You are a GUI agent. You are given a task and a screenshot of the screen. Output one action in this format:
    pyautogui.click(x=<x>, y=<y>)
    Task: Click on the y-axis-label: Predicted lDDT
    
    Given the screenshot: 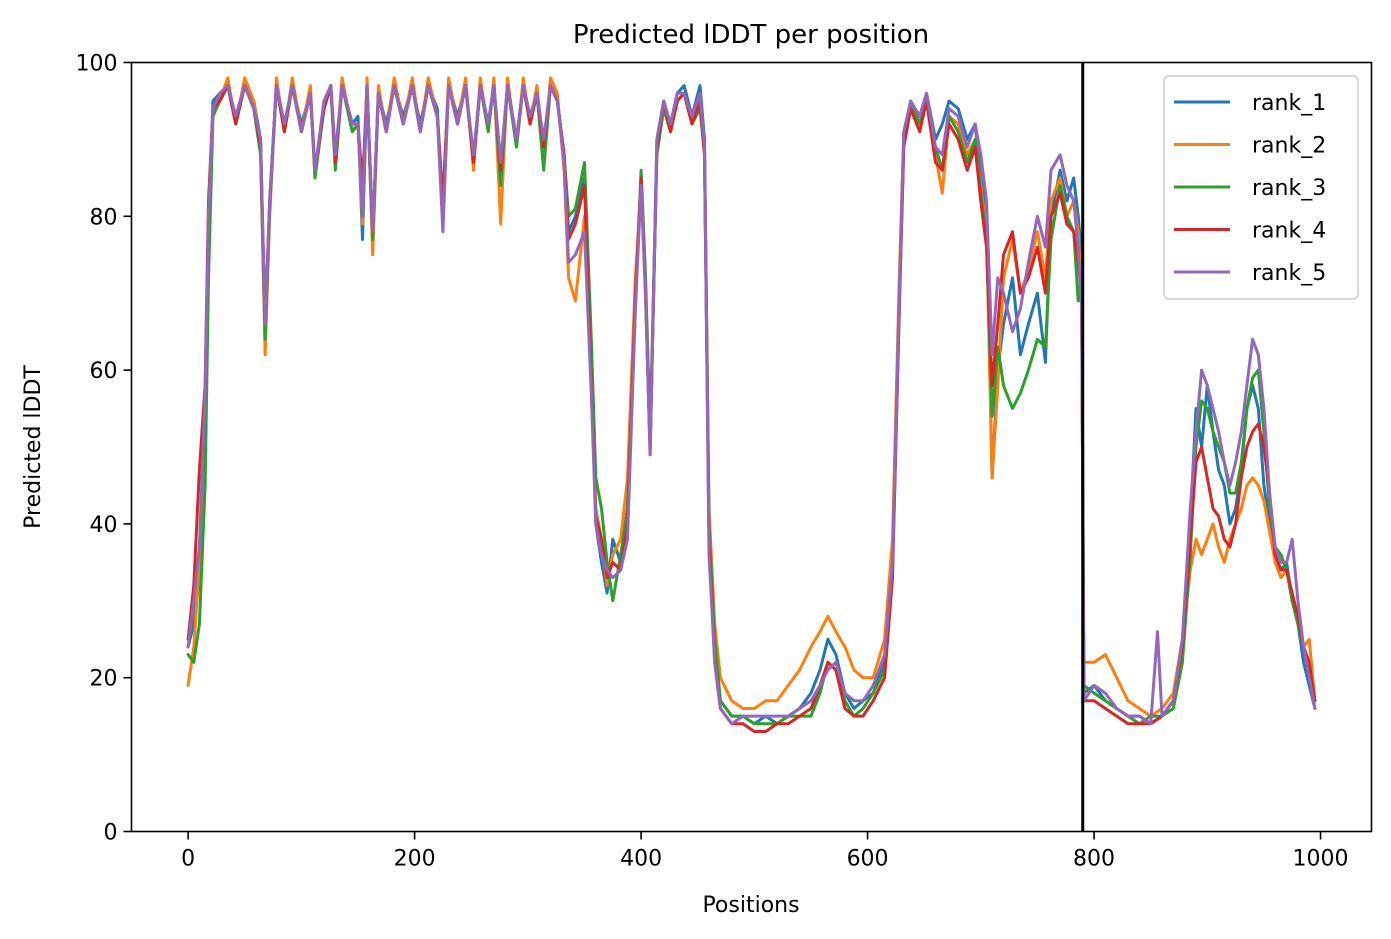 What is the action you would take?
    pyautogui.click(x=33, y=447)
    